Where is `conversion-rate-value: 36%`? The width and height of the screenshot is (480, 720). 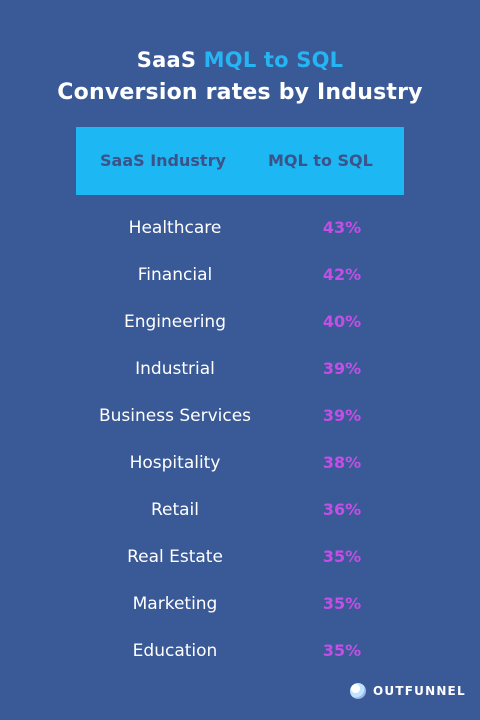
conversion-rate-value: 36% is located at coordinates (342, 509).